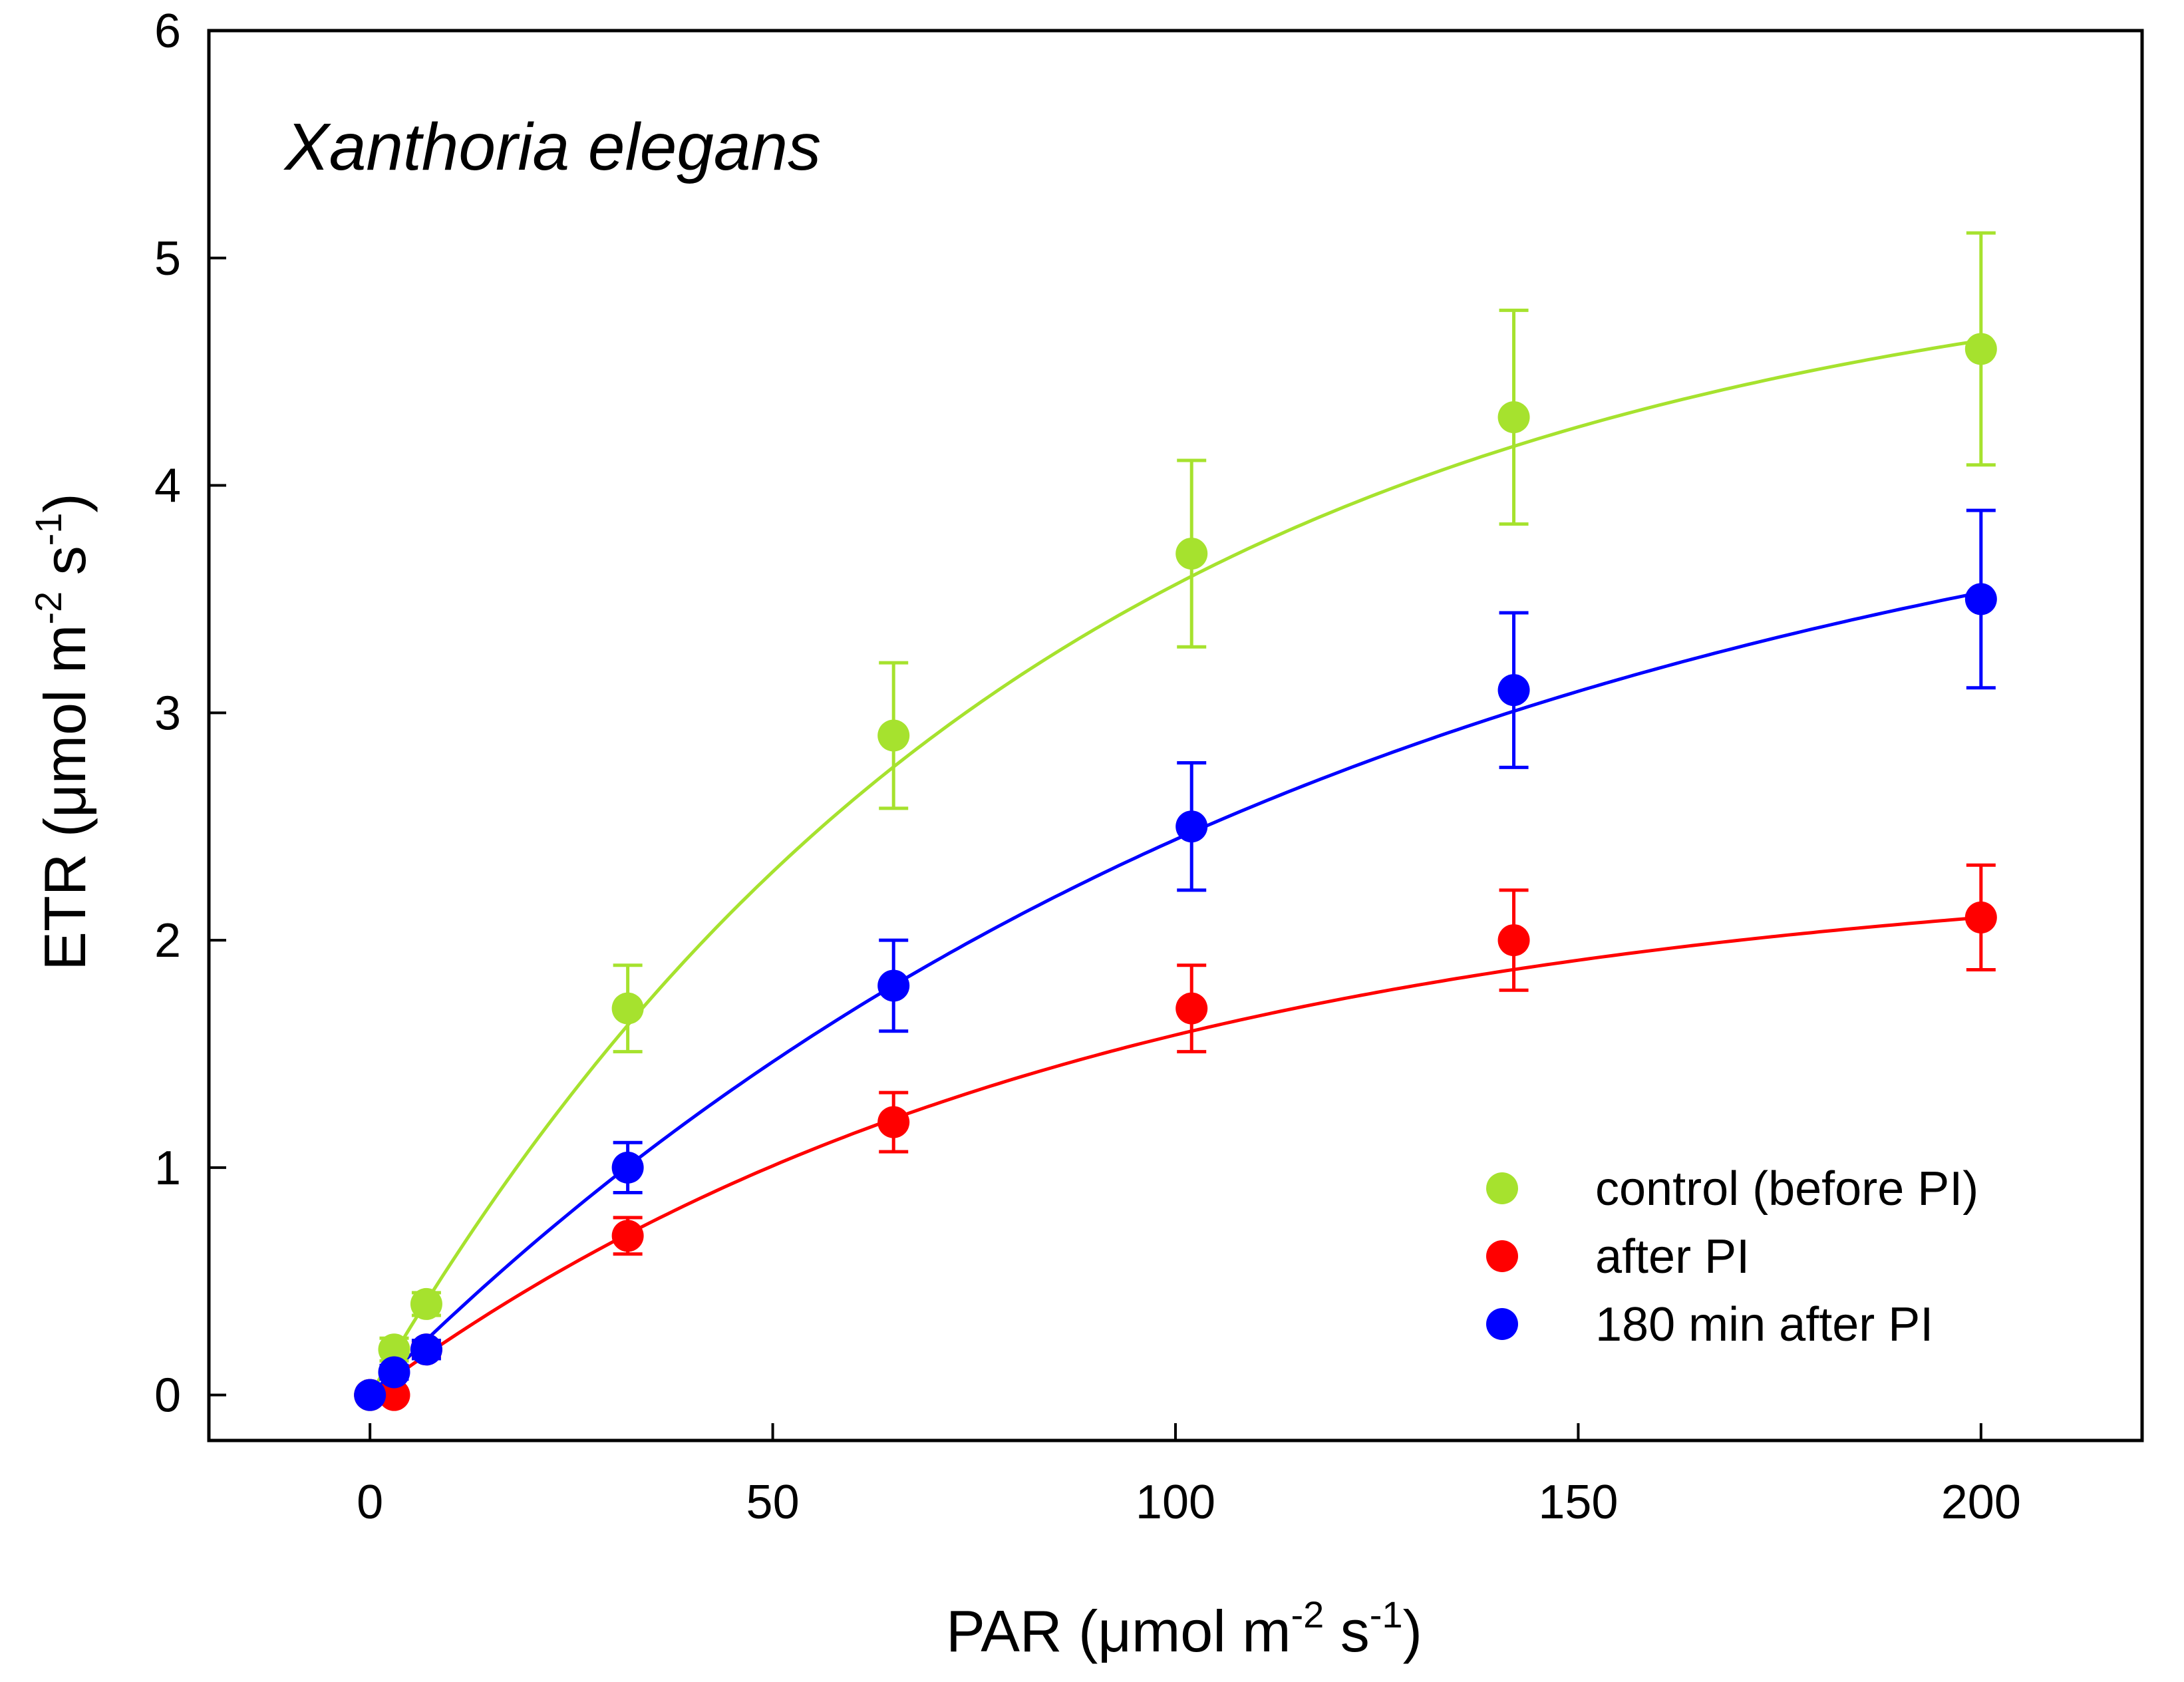  I want to click on x-axis-title-suffix: ), so click(1412, 1631).